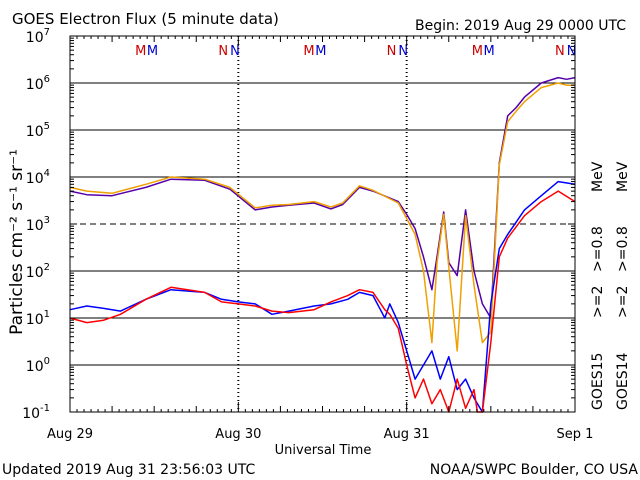 Image resolution: width=640 pixels, height=480 pixels. Describe the element at coordinates (238, 434) in the screenshot. I see `x-tick-label: Aug 30` at that location.